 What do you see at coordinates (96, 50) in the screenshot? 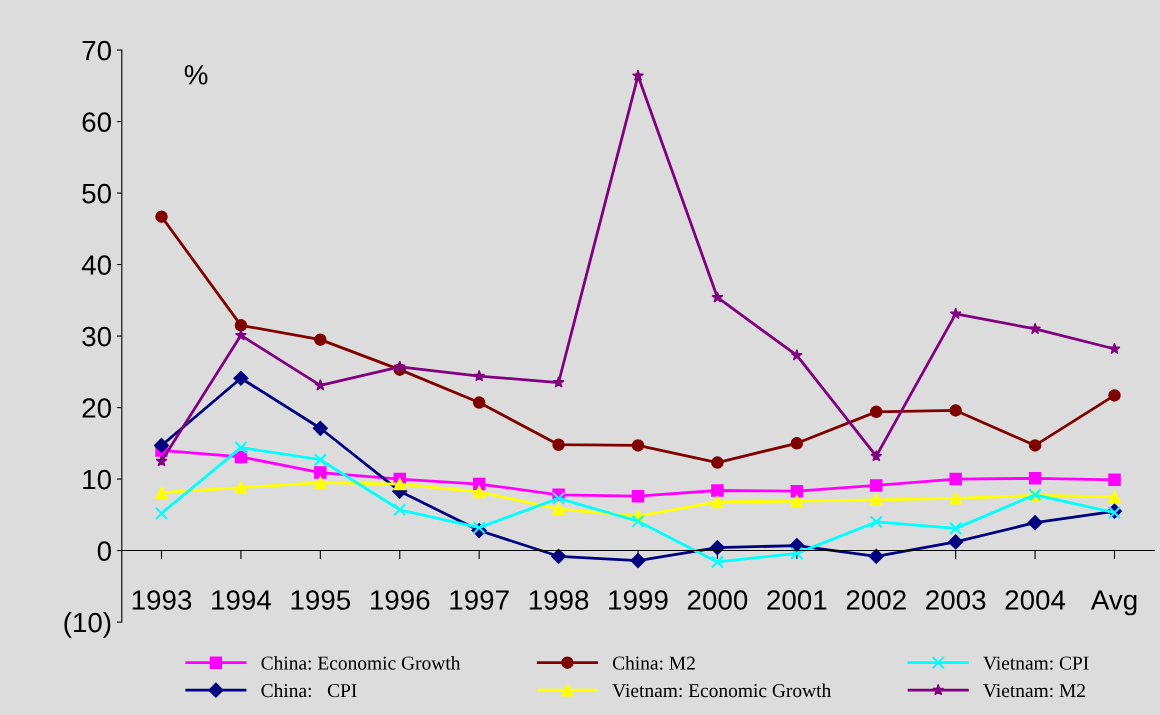
I see `y-tick-label: 70` at bounding box center [96, 50].